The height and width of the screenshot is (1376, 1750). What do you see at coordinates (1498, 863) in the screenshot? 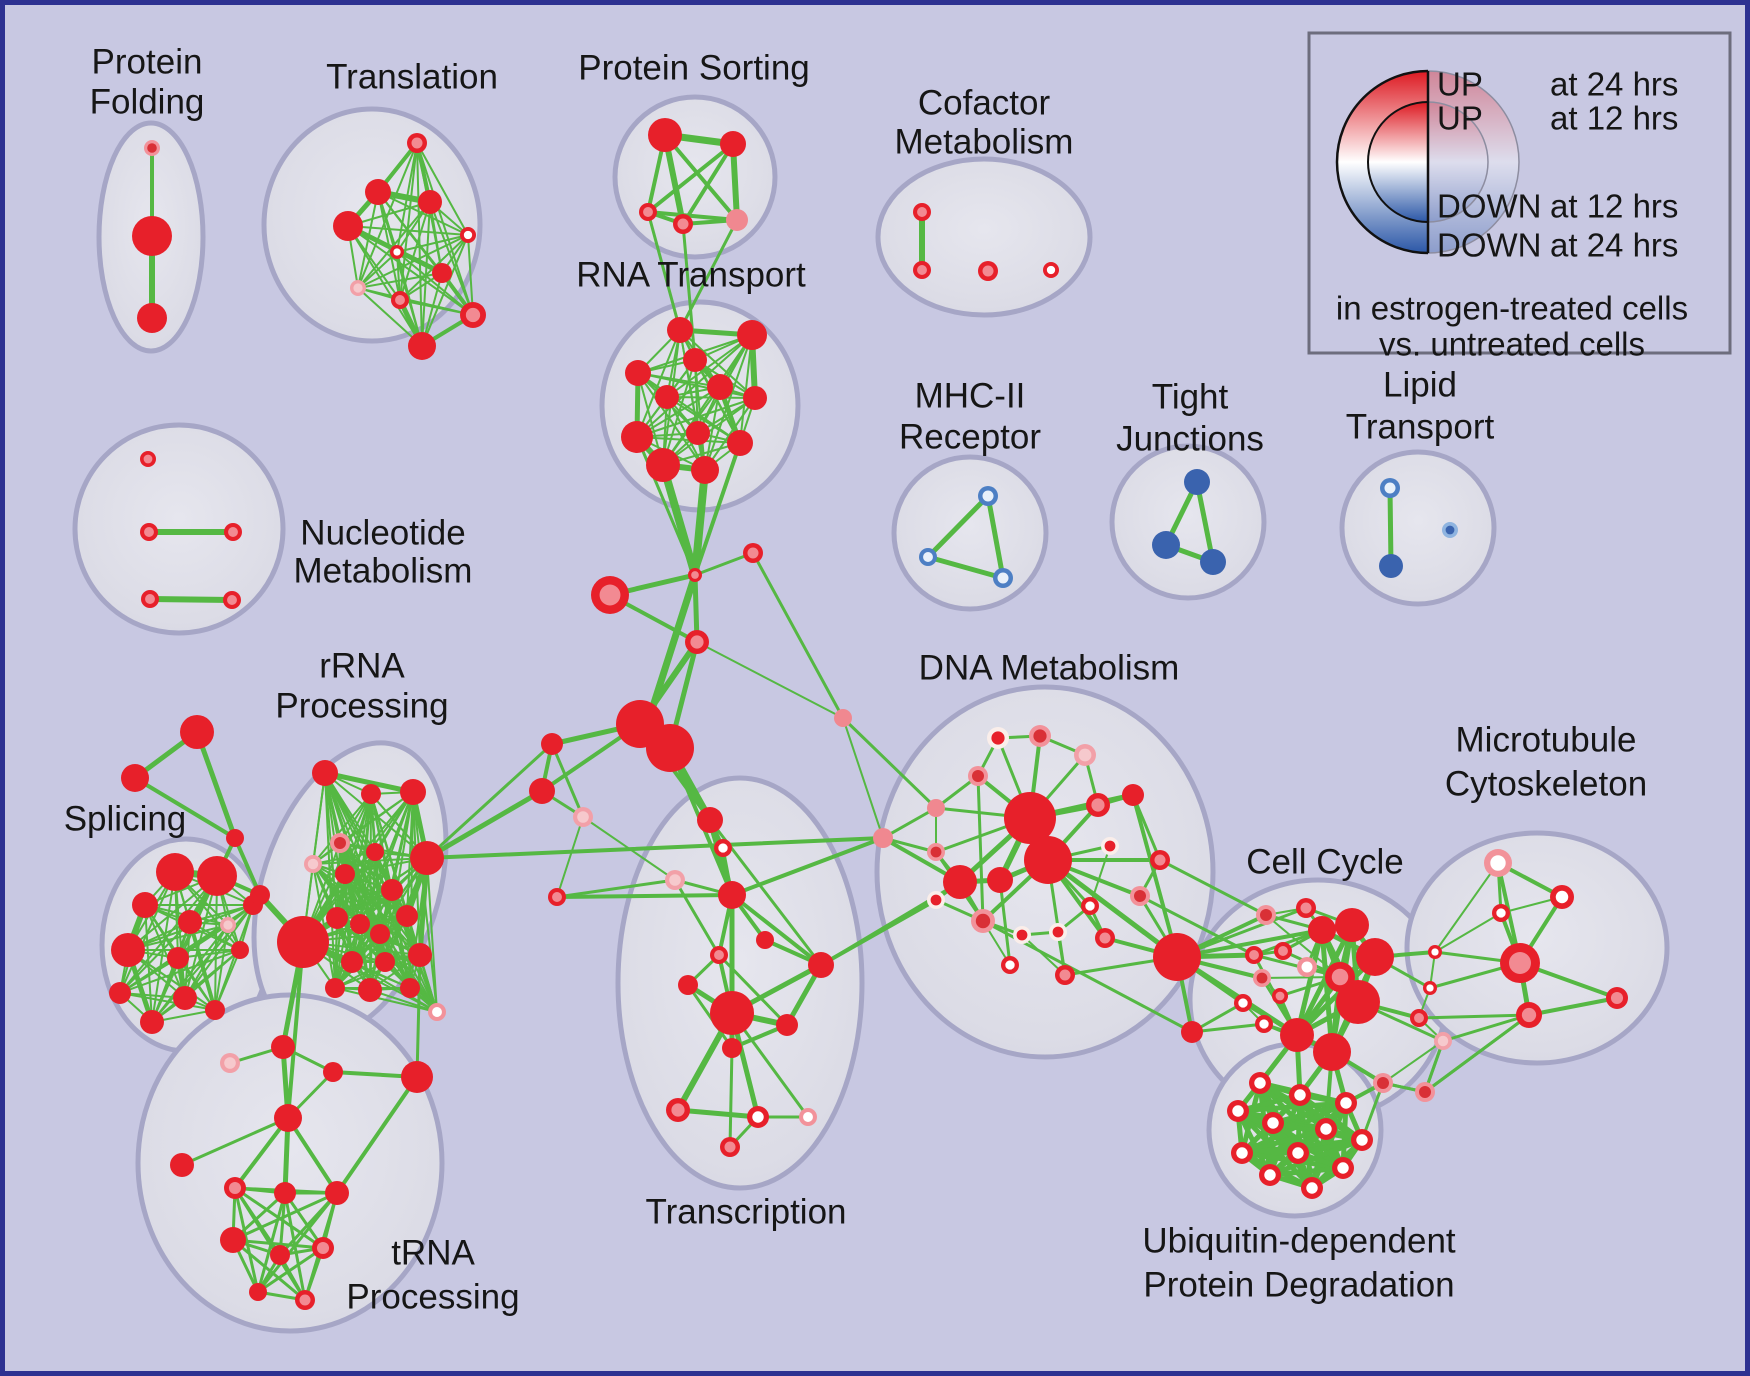
I see `node-microtubule-cytoskeleton-center` at bounding box center [1498, 863].